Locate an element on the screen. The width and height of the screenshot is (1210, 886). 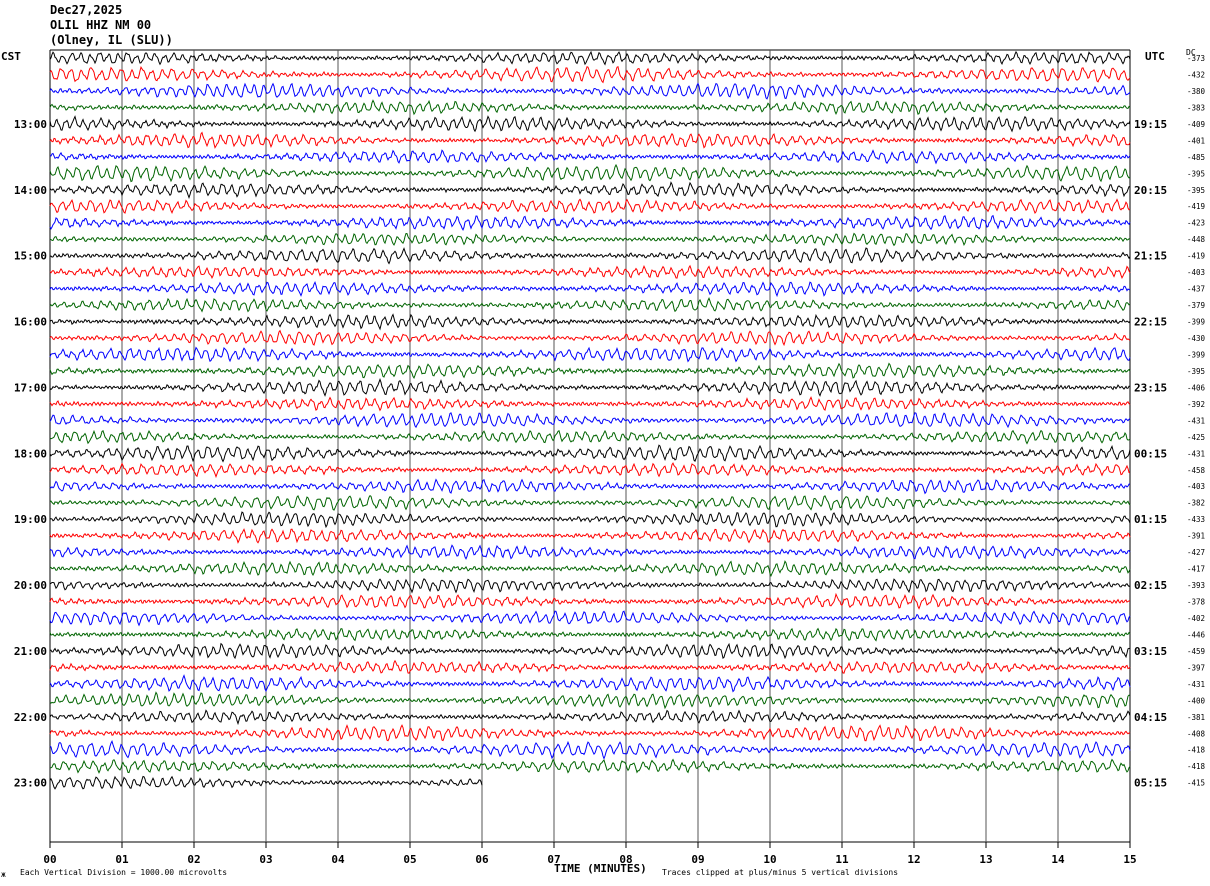
left-hour-label: 21:00 is located at coordinates (30, 651).